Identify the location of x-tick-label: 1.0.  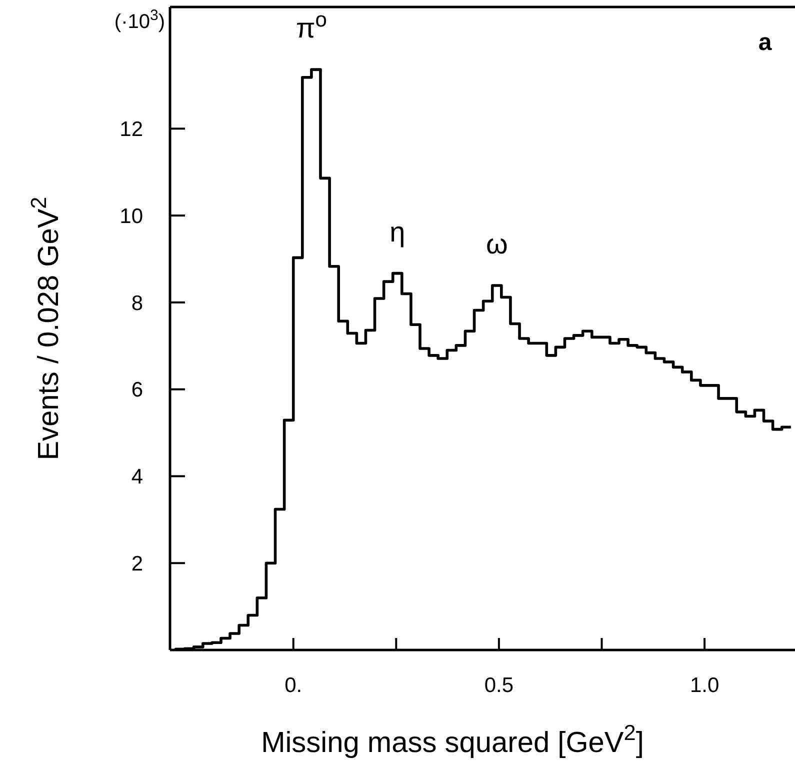
(705, 685).